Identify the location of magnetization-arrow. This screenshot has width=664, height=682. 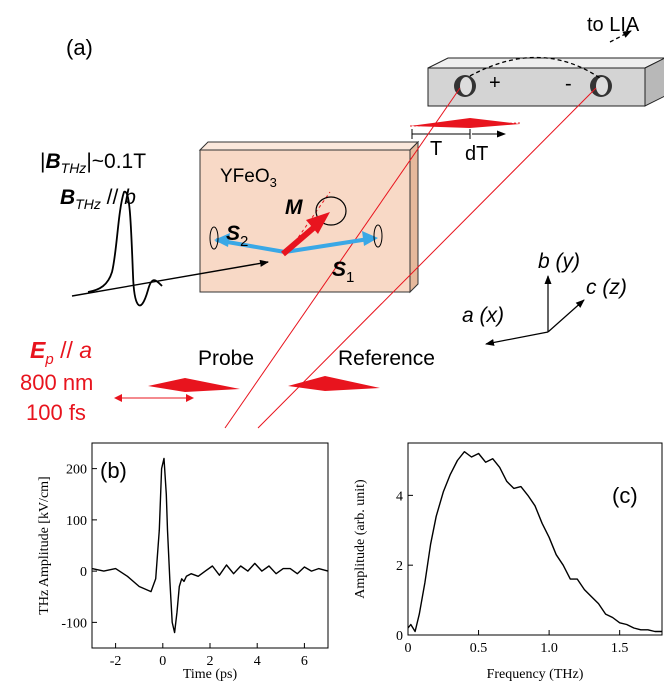
(300, 239).